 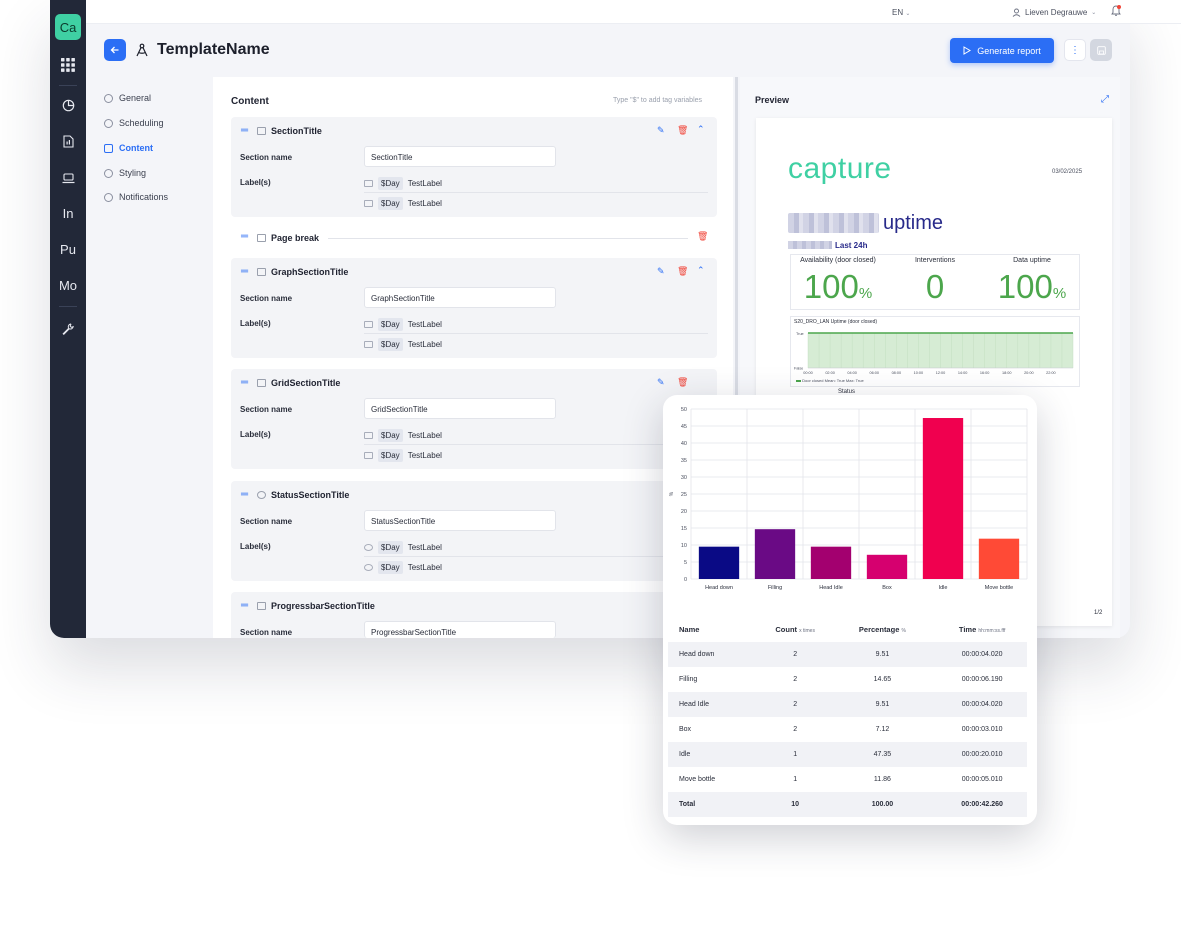 I want to click on section-name-input: GraphSectionTitle, so click(x=460, y=297).